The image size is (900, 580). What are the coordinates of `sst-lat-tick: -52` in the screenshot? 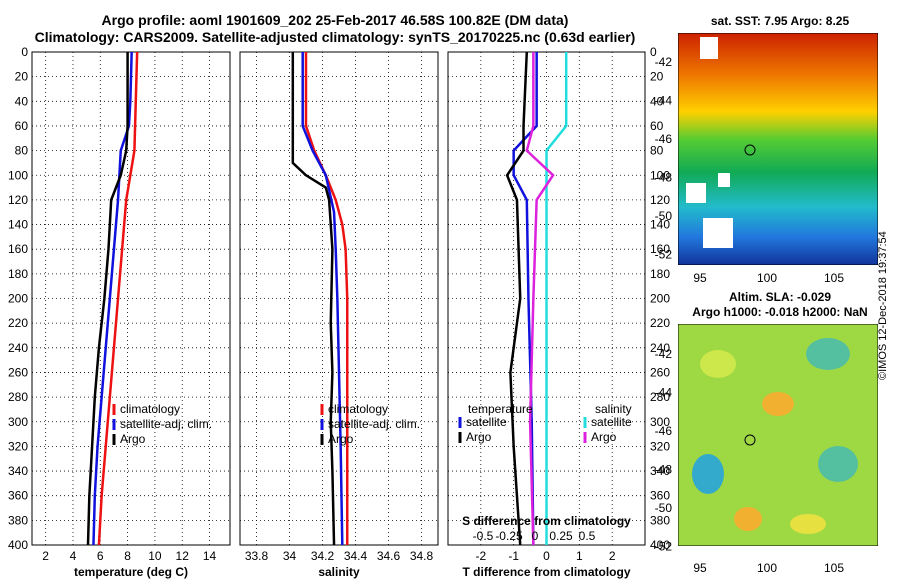 It's located at (664, 255).